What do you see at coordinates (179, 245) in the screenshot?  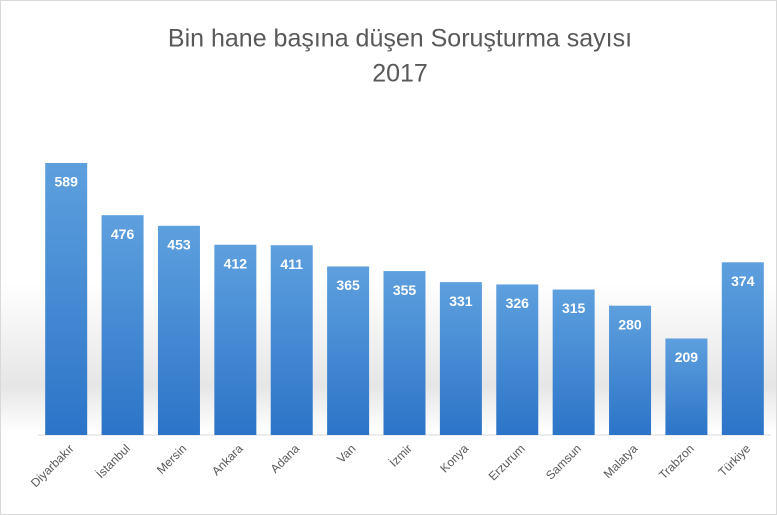 I see `data-label: 453` at bounding box center [179, 245].